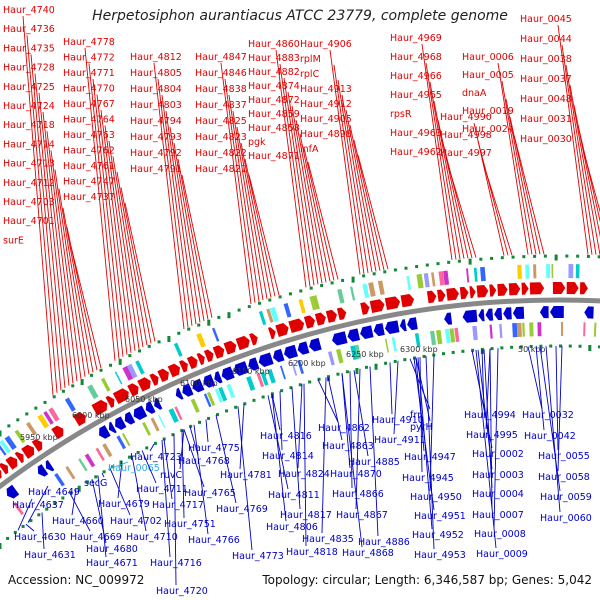  Describe the element at coordinates (91, 415) in the screenshot. I see `kbp-scale-label: 6000 kbp` at that location.